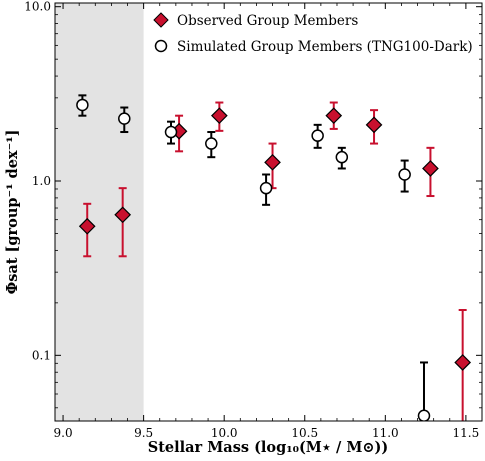 Image resolution: width=485 pixels, height=461 pixels. I want to click on x-tick-label: 9.5, so click(143, 433).